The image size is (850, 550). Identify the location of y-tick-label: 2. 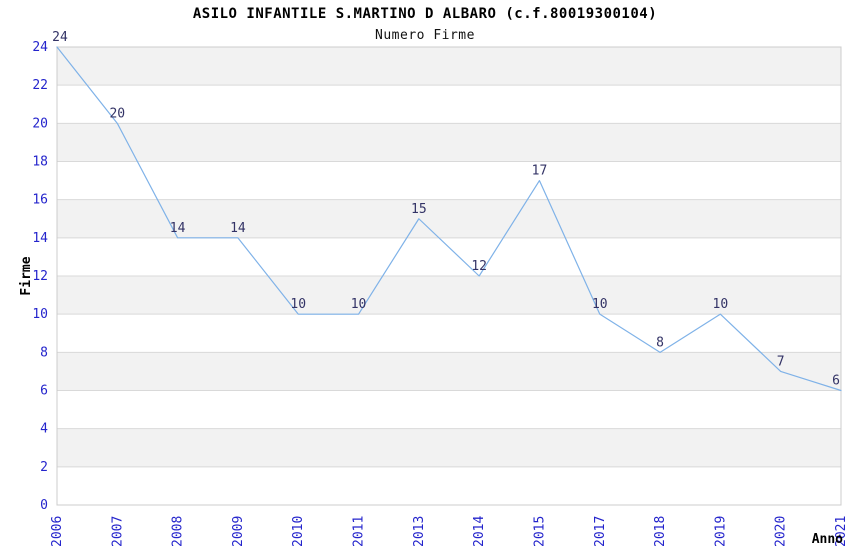
(44, 467).